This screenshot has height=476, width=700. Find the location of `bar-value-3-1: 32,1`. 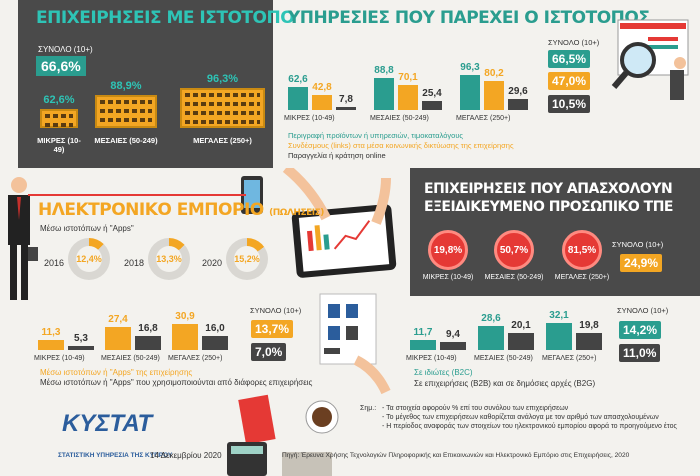

bar-value-3-1: 32,1 is located at coordinates (559, 315).